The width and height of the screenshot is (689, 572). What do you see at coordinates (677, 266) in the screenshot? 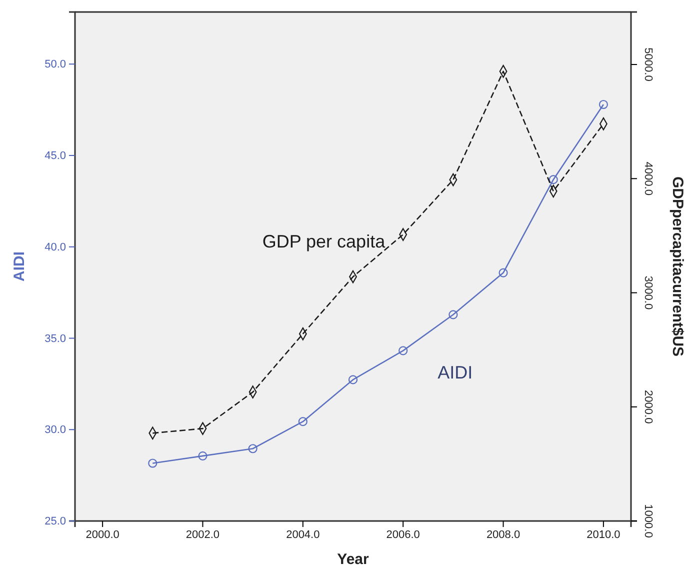
I see `y2-axis-title: GDPpercapitacurrent$US` at bounding box center [677, 266].